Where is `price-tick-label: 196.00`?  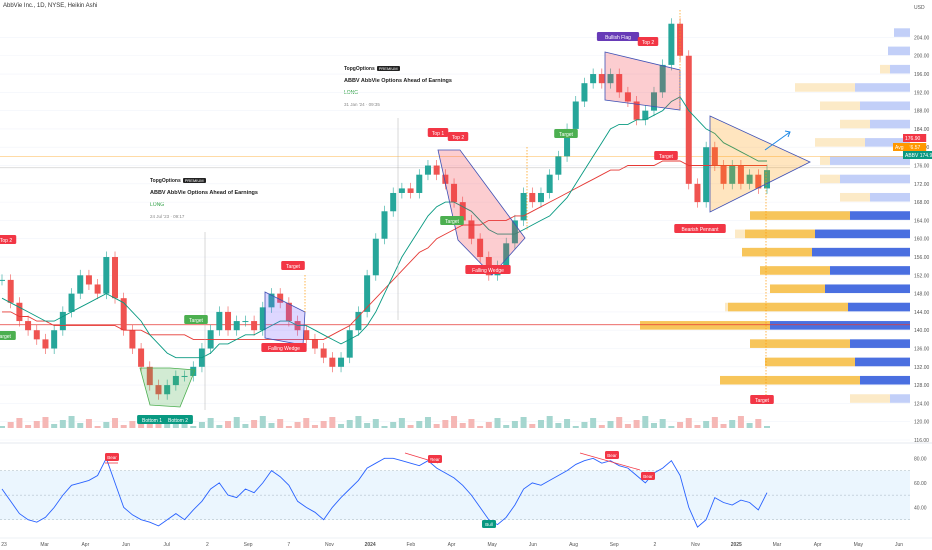 price-tick-label: 196.00 is located at coordinates (922, 75).